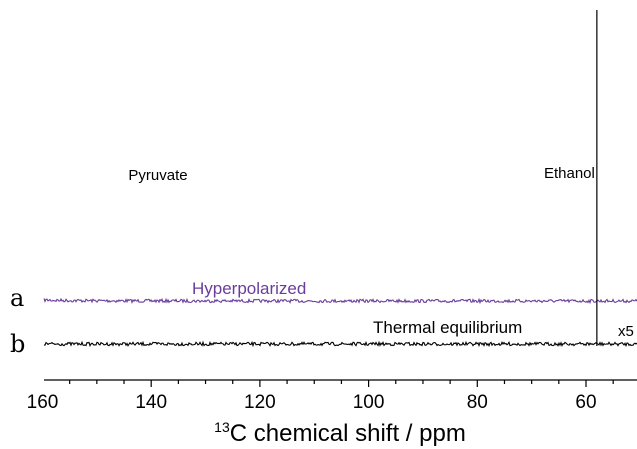  Describe the element at coordinates (585, 402) in the screenshot. I see `x-tick-label: 60` at that location.